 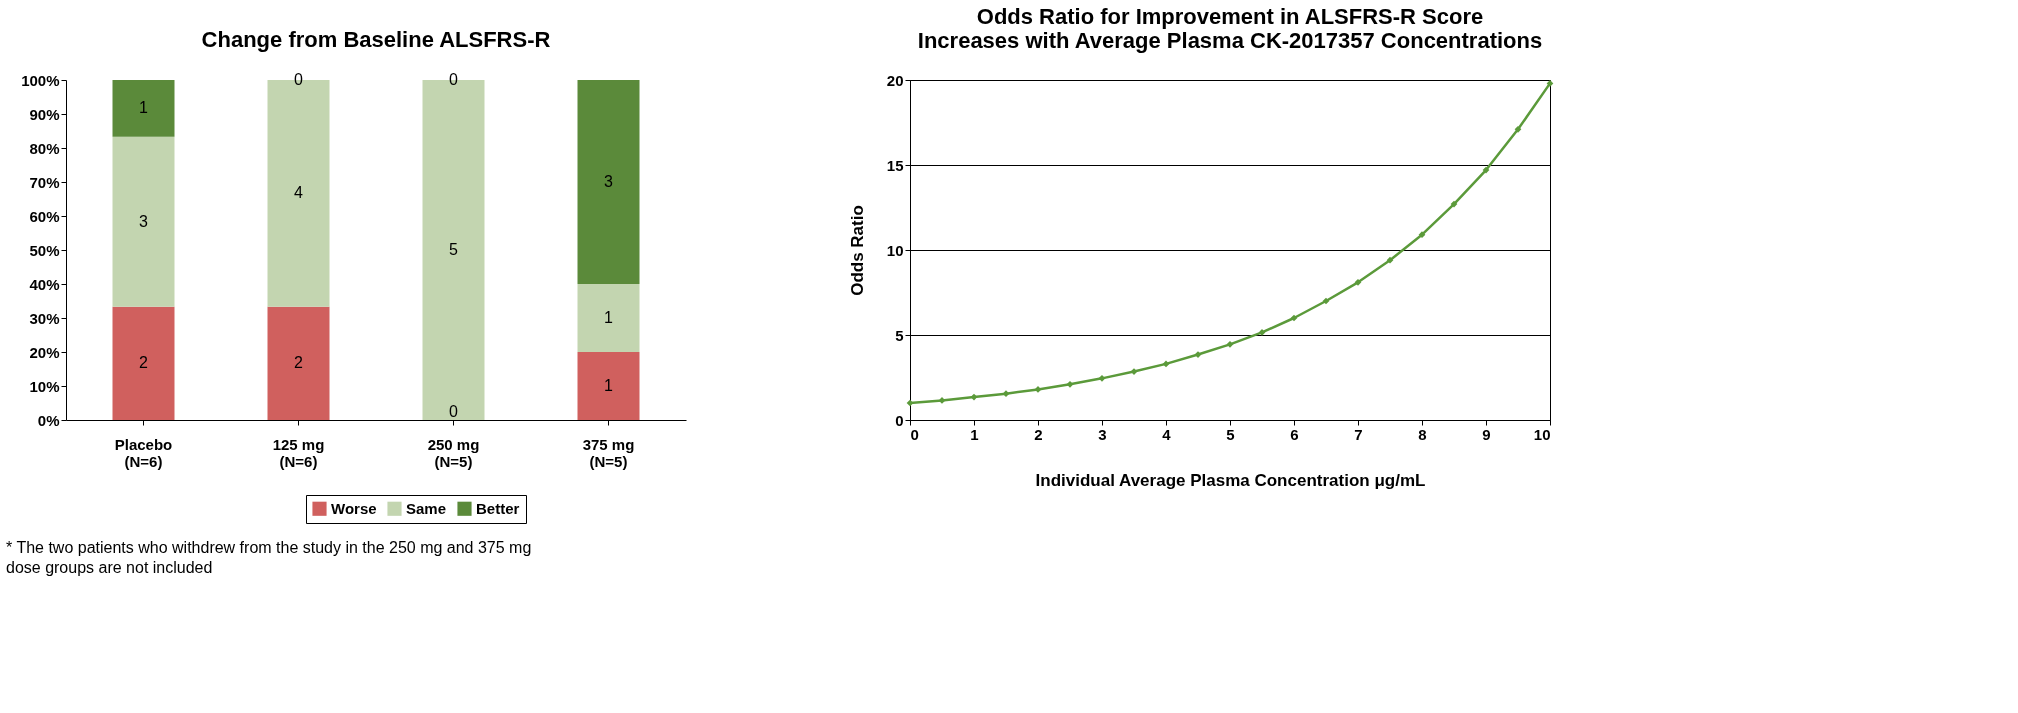 What do you see at coordinates (1167, 434) in the screenshot?
I see `x-tick-label: 4` at bounding box center [1167, 434].